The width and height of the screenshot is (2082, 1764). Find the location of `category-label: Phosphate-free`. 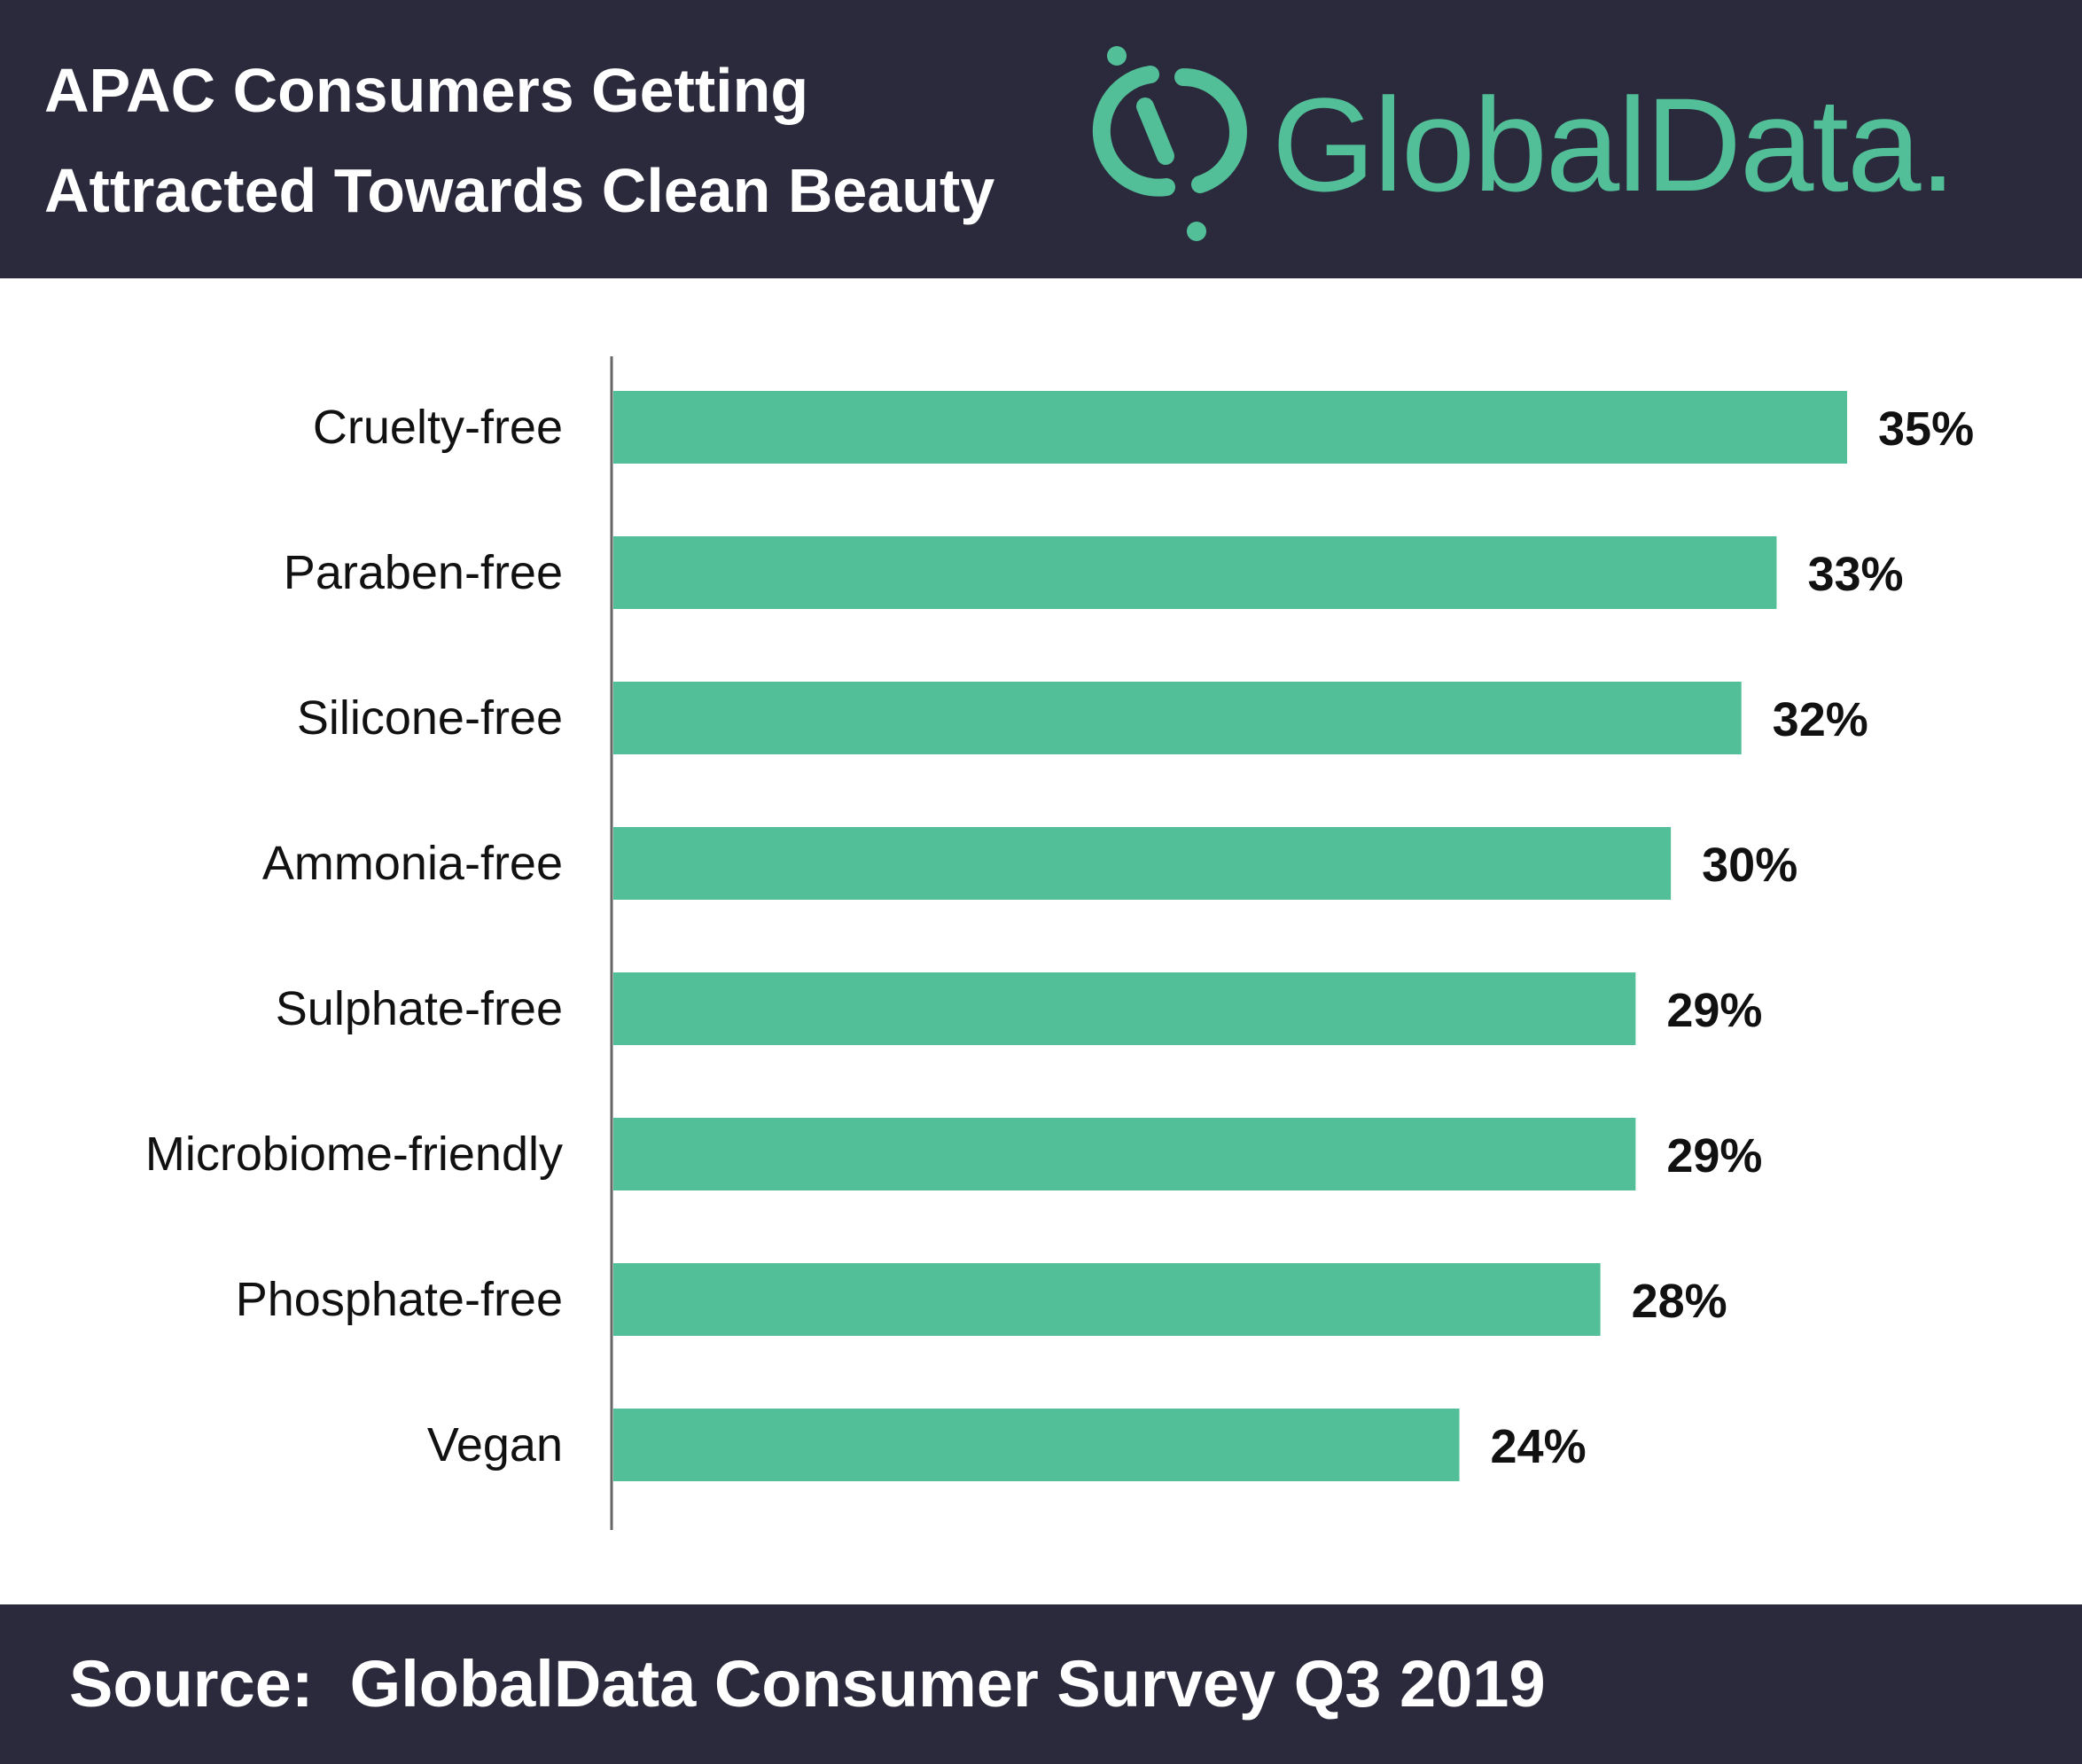

category-label: Phosphate-free is located at coordinates (399, 1299).